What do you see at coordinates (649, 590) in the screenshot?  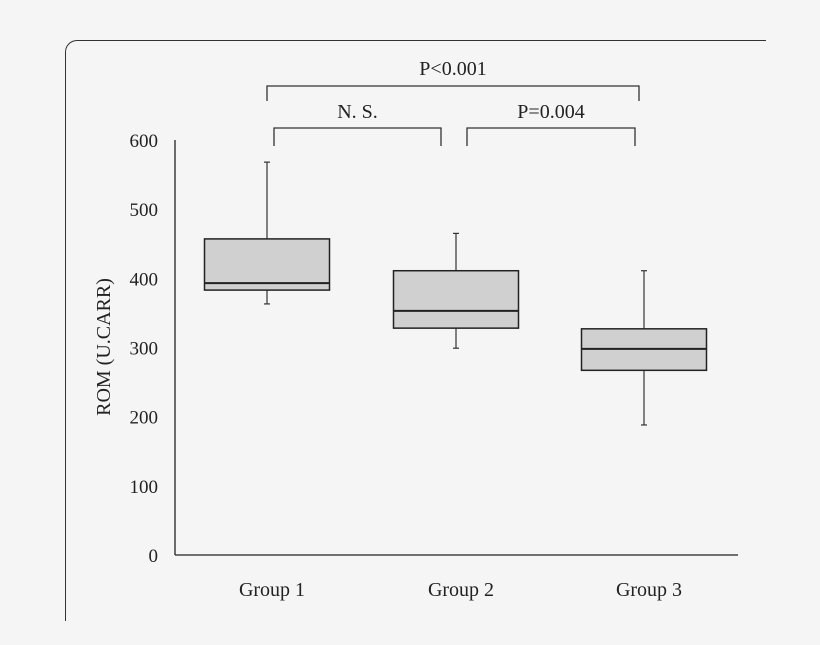 I see `x-tick-label: Group 3` at bounding box center [649, 590].